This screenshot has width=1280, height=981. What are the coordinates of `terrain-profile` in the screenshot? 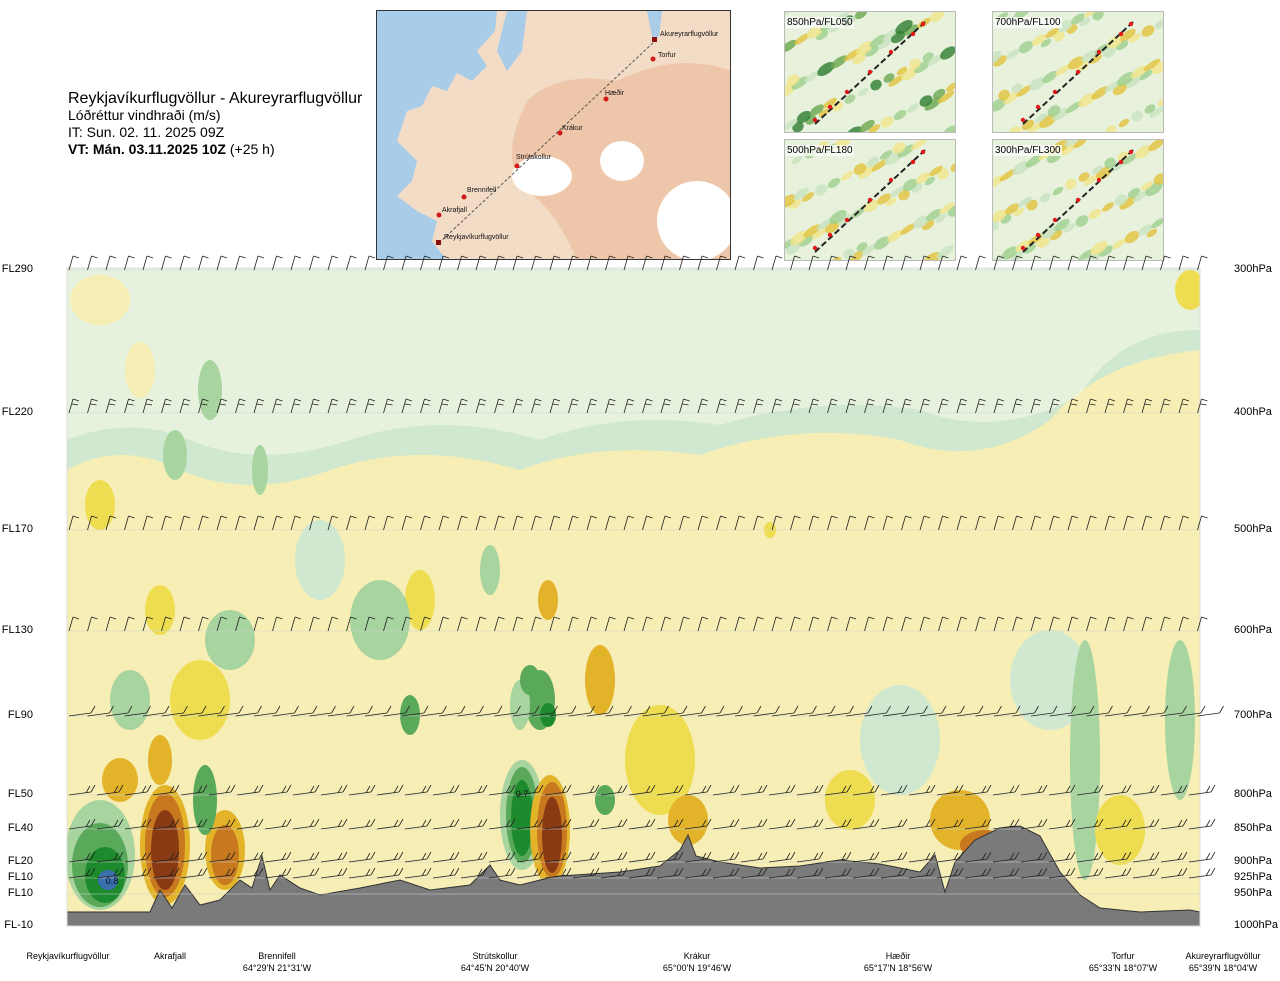 It's located at (633, 876).